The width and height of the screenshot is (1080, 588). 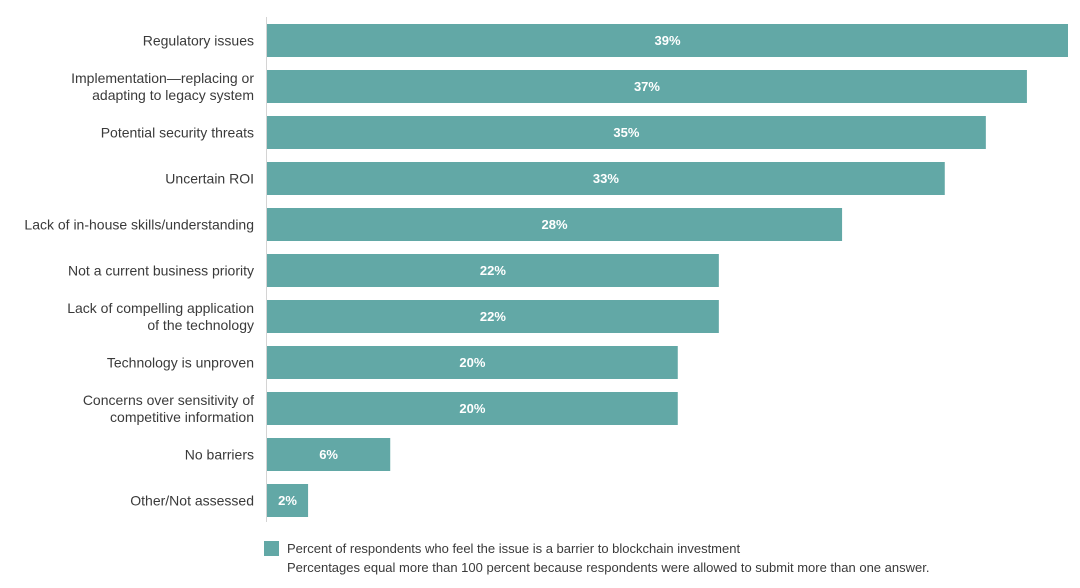 What do you see at coordinates (177, 133) in the screenshot?
I see `category-label: Potential security threats` at bounding box center [177, 133].